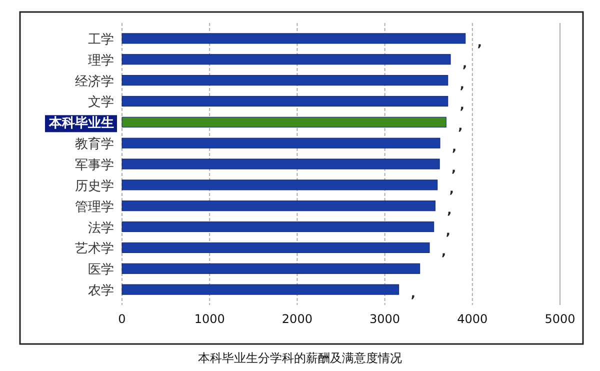 This screenshot has height=371, width=600. I want to click on y-tick-label: 历史学, so click(94, 186).